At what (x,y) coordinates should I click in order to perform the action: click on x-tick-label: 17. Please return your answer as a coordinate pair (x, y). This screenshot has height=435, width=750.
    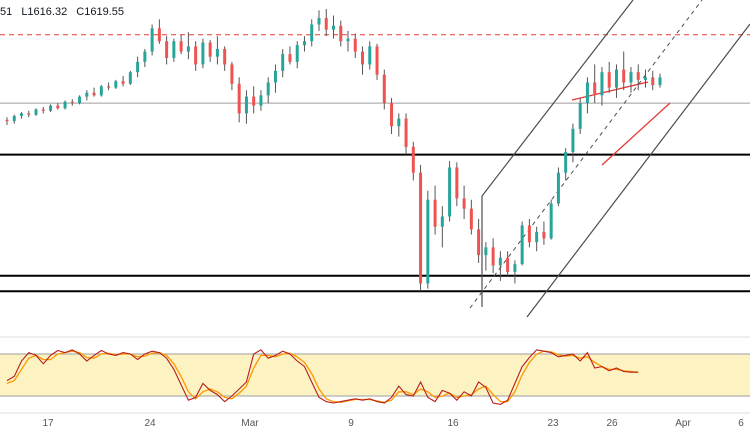
    Looking at the image, I should click on (48, 423).